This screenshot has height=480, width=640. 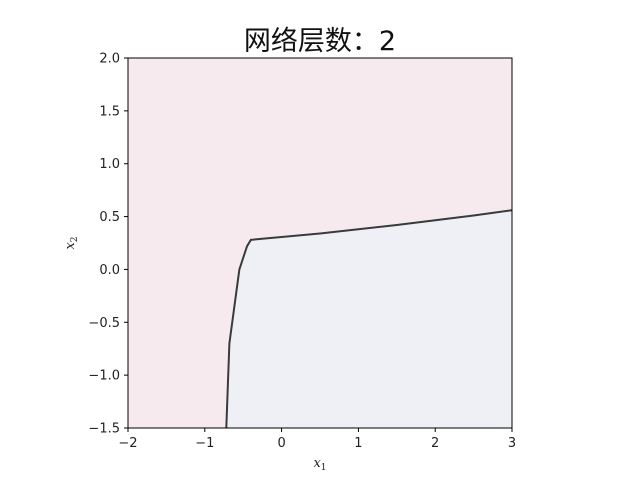 What do you see at coordinates (71, 242) in the screenshot?
I see `y-axis-label: x2` at bounding box center [71, 242].